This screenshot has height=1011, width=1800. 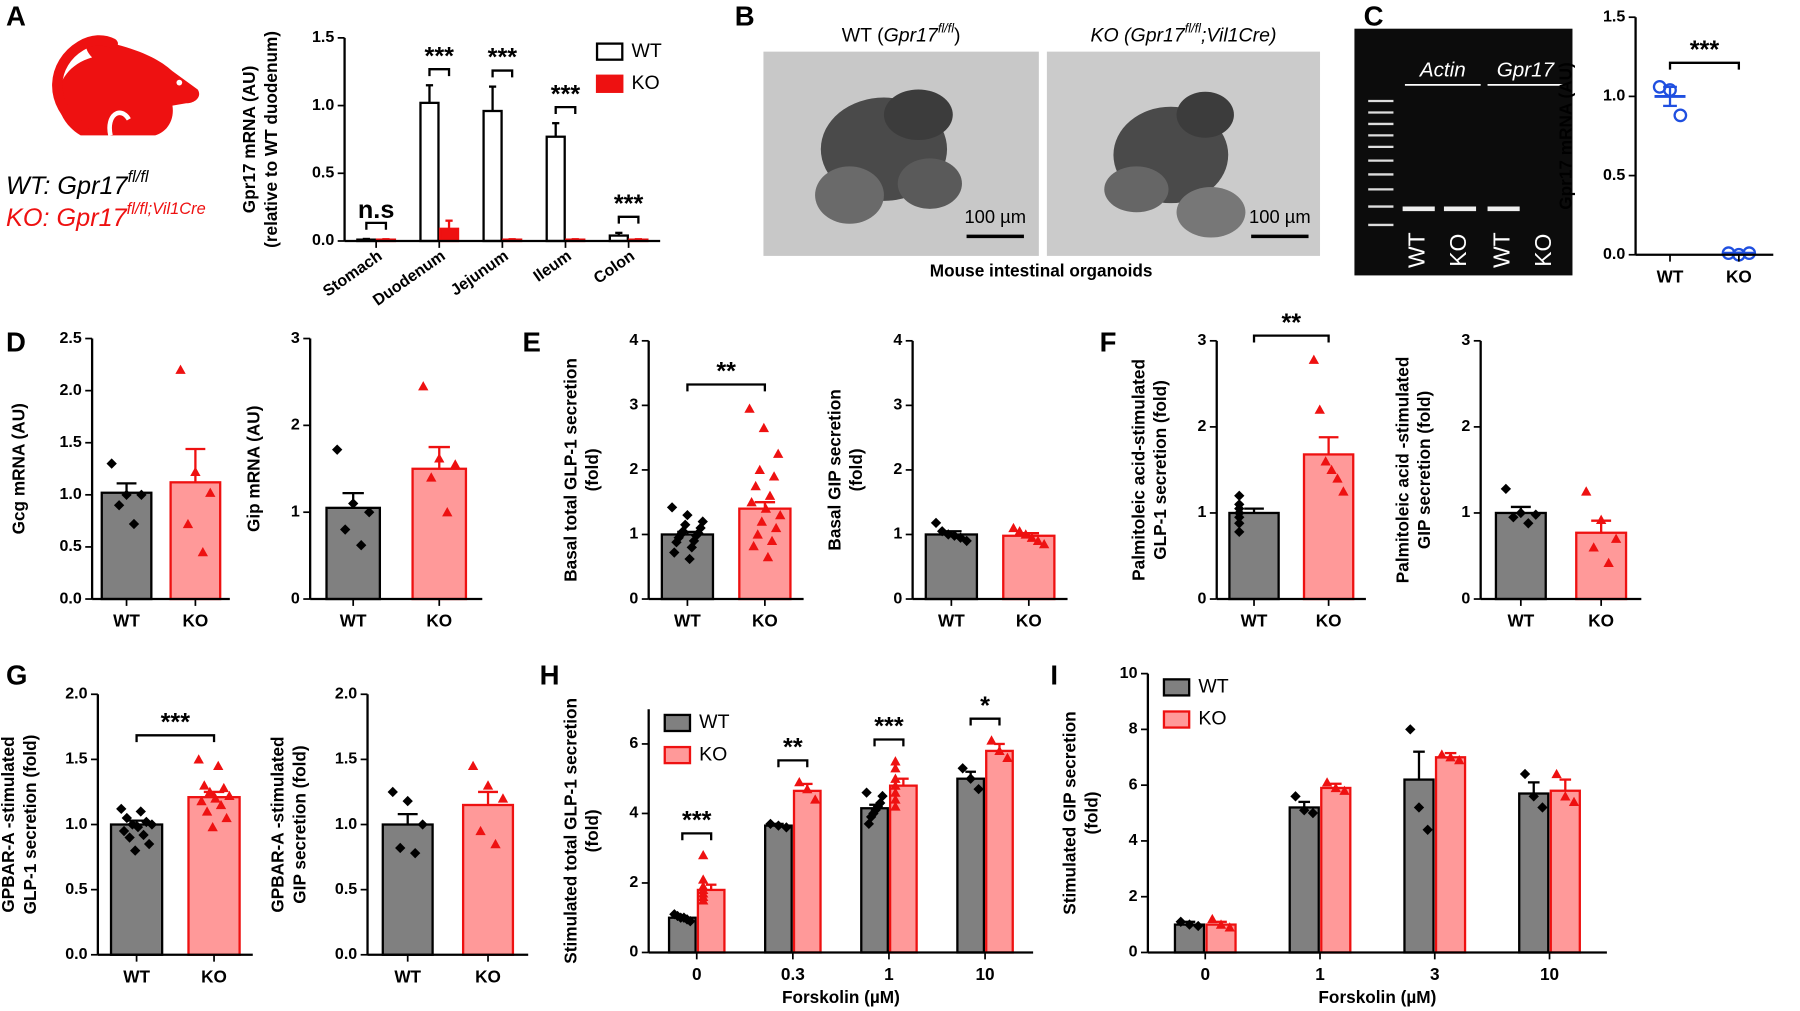 I want to click on x-tick-label: Jejunum, so click(x=479, y=273).